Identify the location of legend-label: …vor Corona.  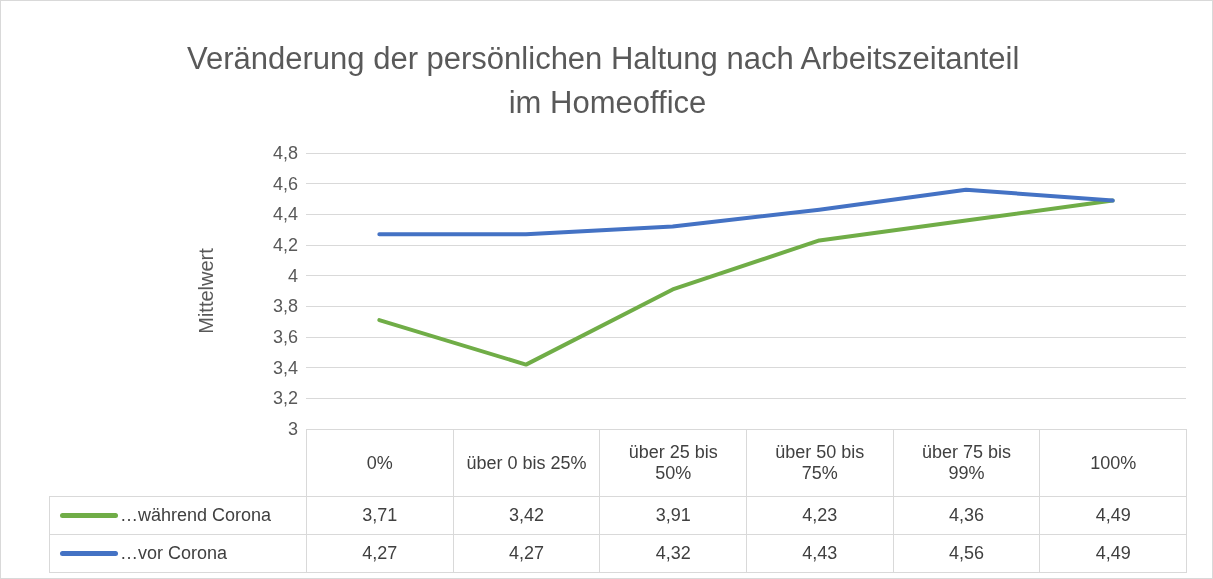
(174, 553).